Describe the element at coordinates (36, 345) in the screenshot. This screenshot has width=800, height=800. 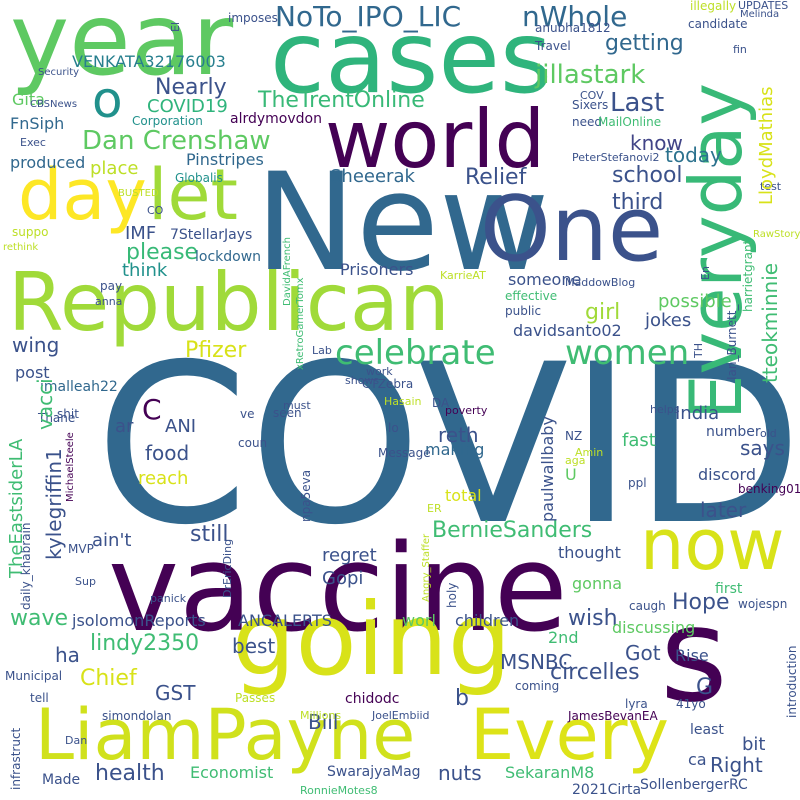
I see `word: wing` at that location.